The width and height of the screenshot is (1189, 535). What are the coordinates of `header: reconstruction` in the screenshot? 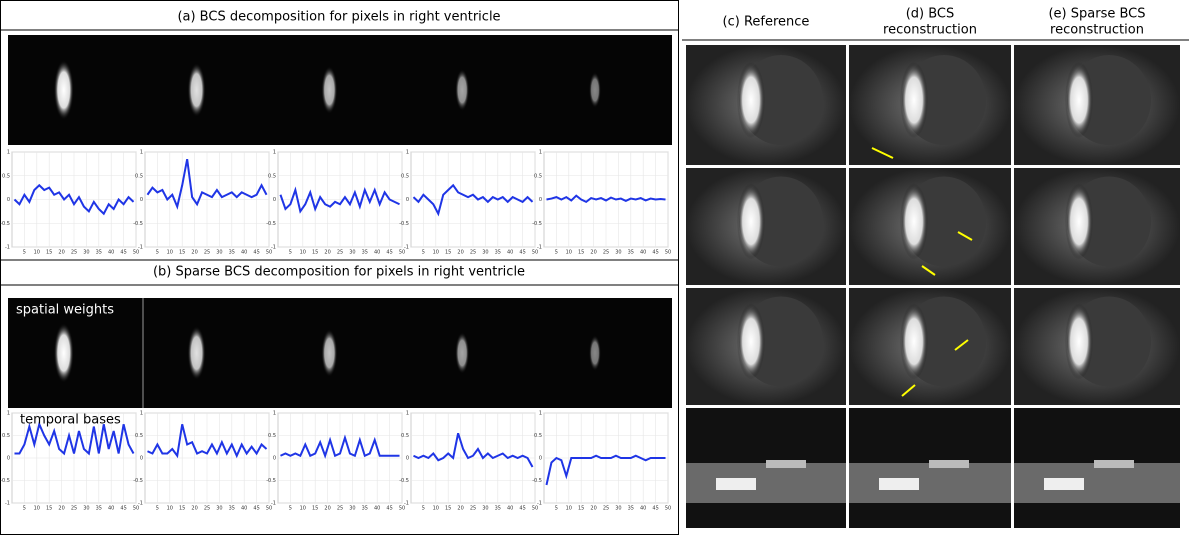 It's located at (930, 30).